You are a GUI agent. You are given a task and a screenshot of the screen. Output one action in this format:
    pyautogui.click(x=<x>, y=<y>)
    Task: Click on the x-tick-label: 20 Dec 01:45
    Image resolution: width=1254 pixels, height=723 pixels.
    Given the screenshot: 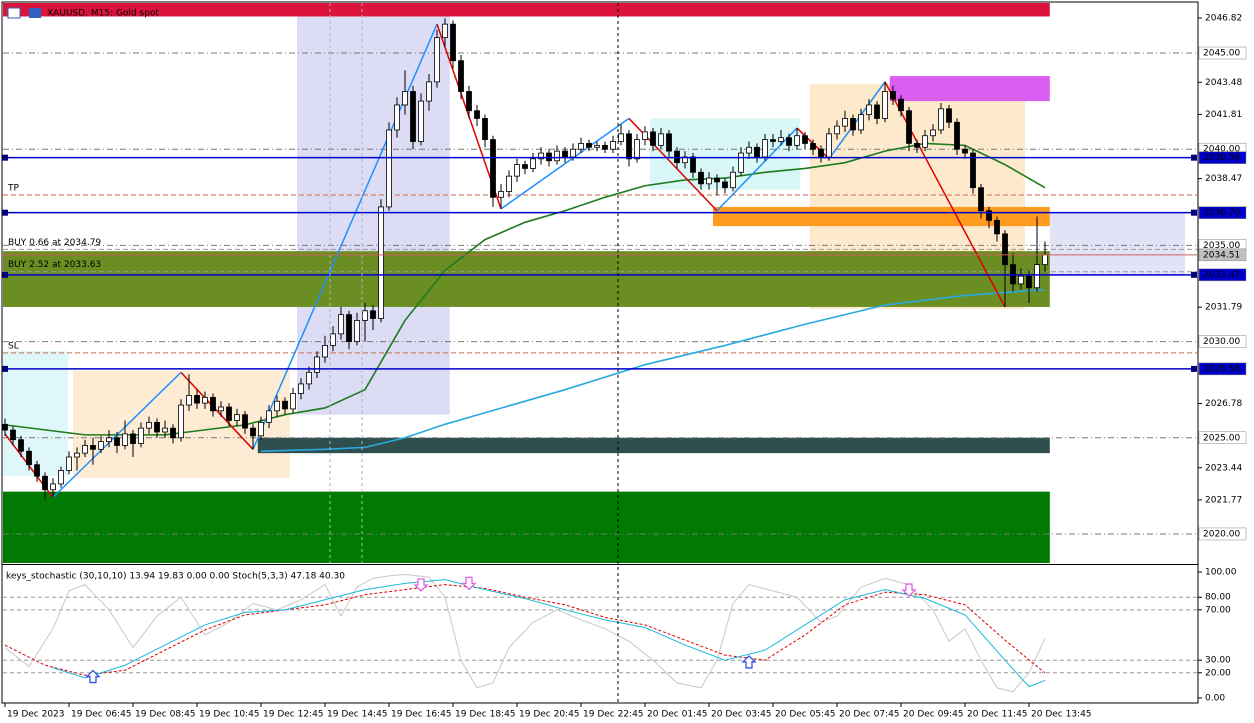 What is the action you would take?
    pyautogui.click(x=677, y=715)
    